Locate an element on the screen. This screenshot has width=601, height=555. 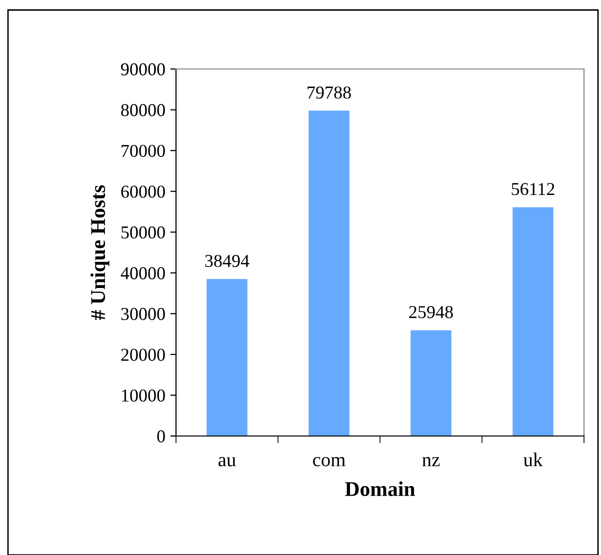
y-tick-label: 90000 is located at coordinates (143, 69).